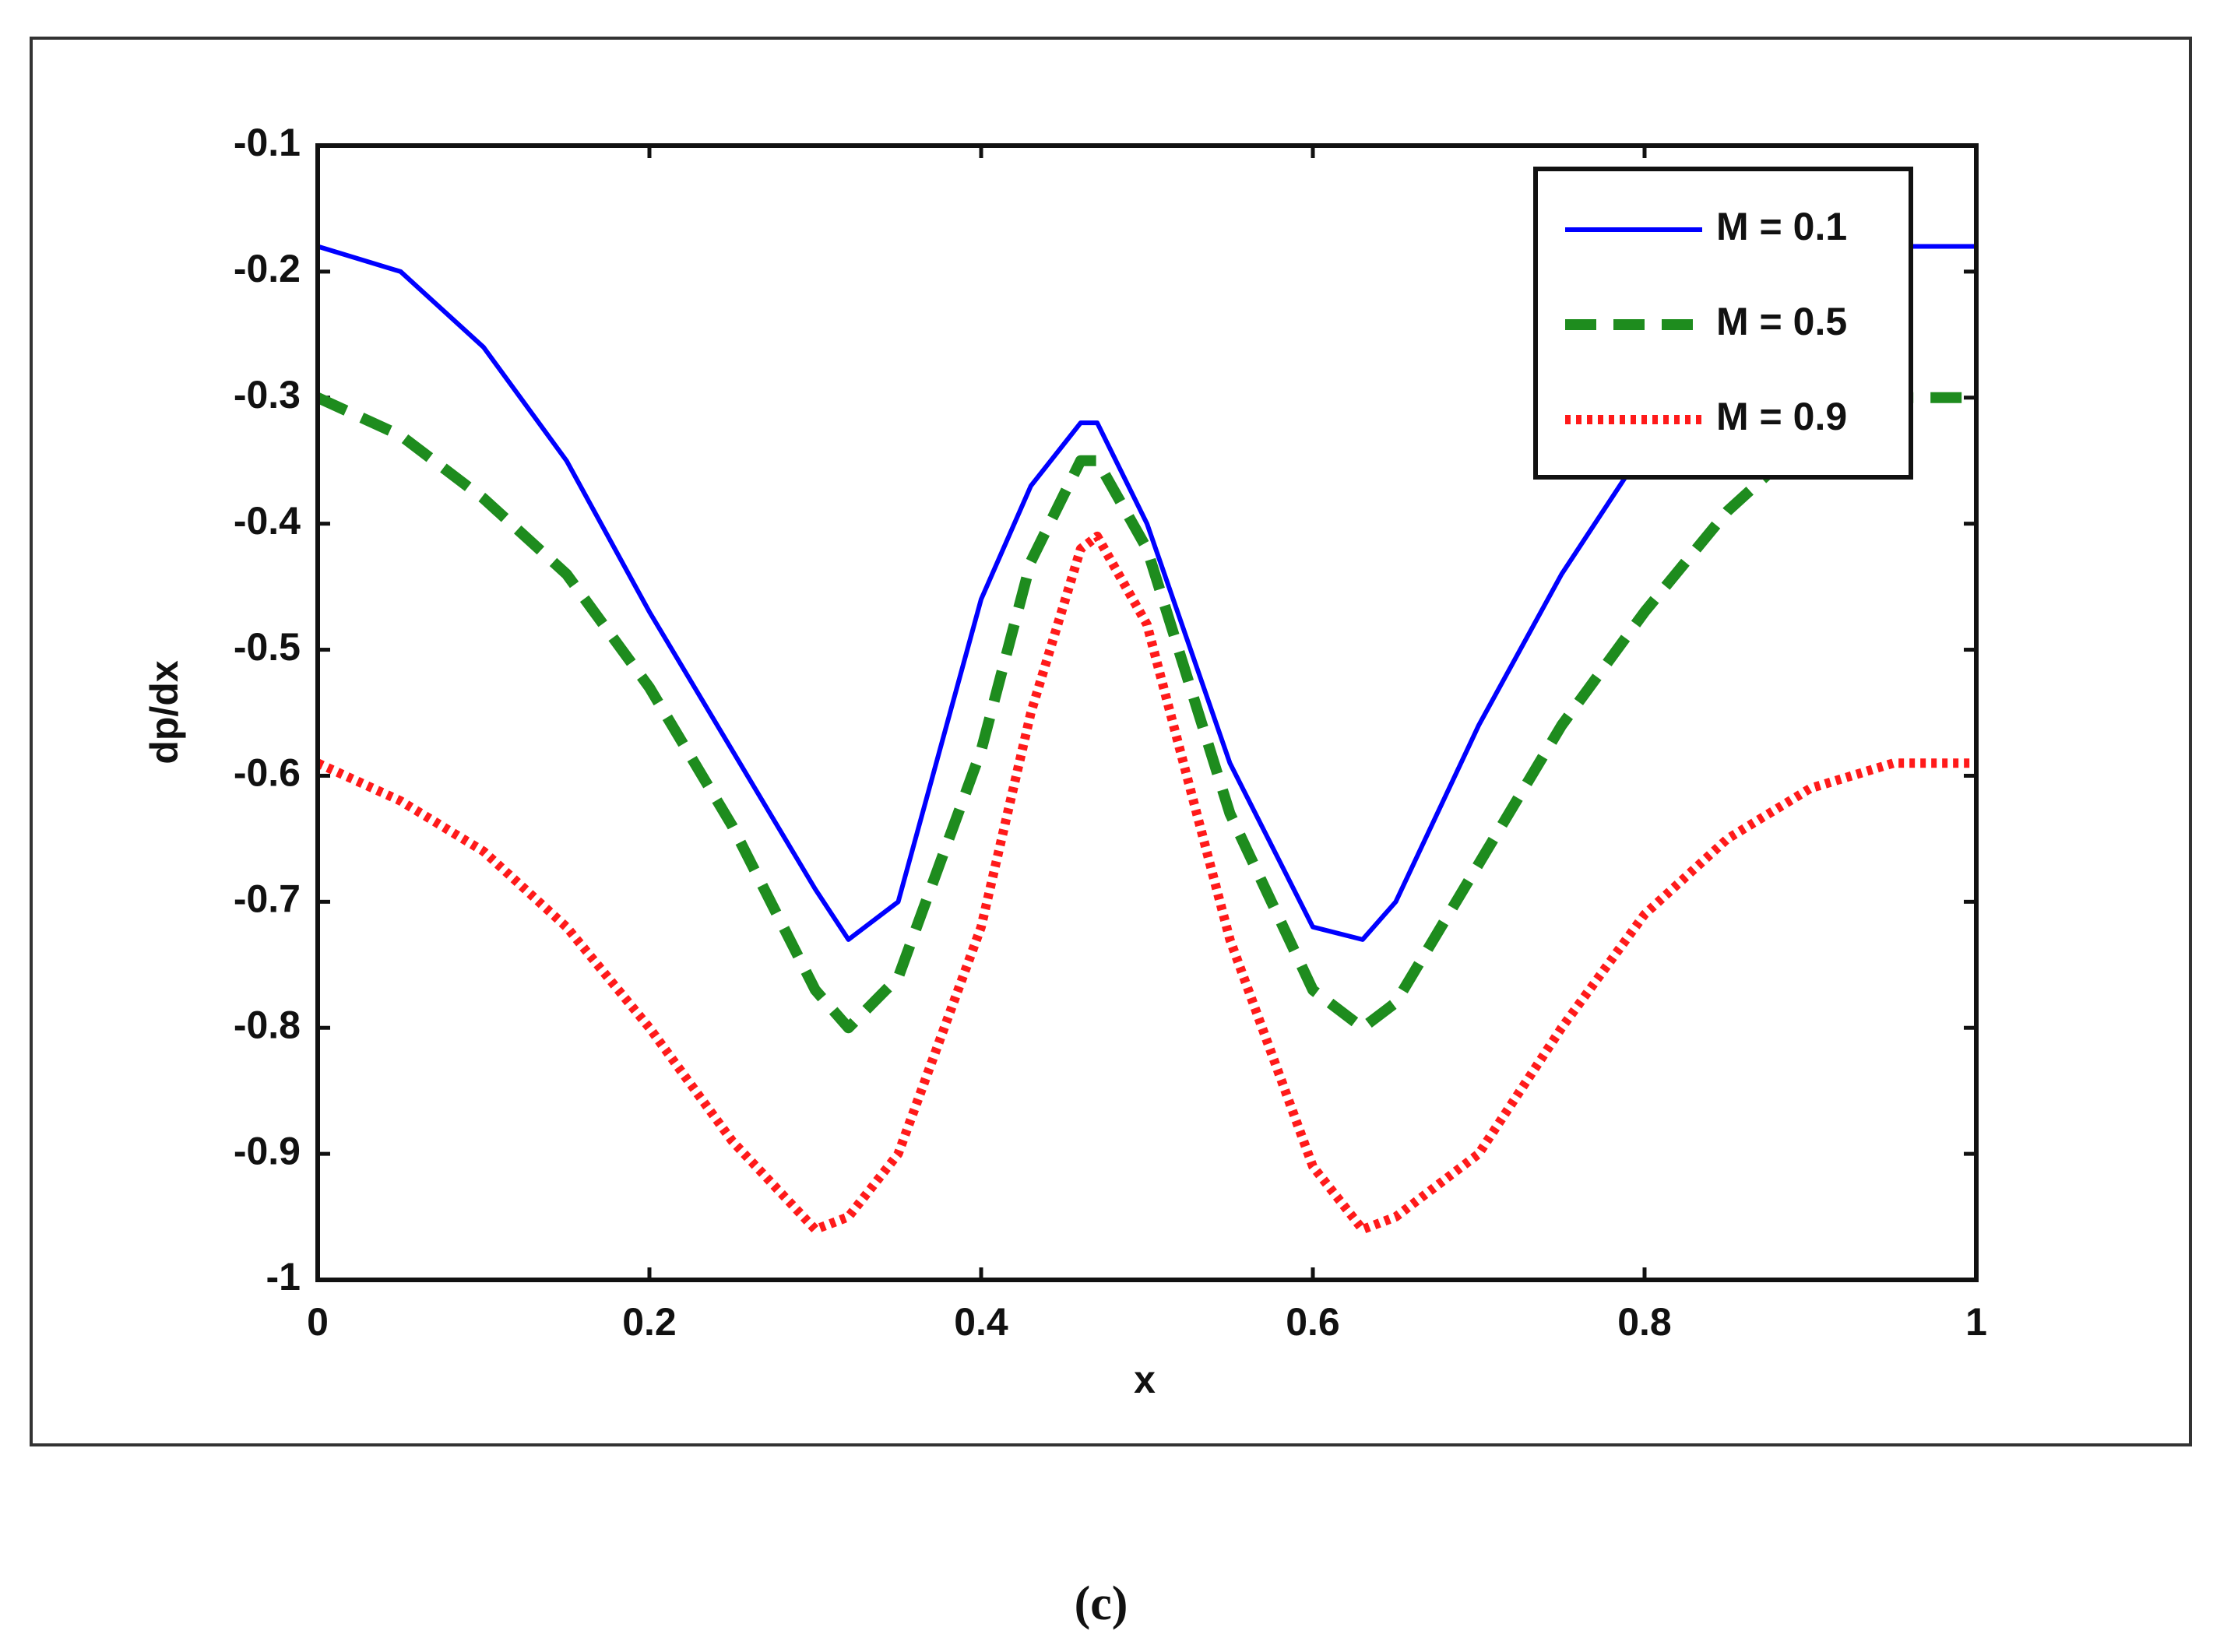 The width and height of the screenshot is (2213, 1652). Describe the element at coordinates (649, 1322) in the screenshot. I see `x-tick-label: 0.2` at that location.